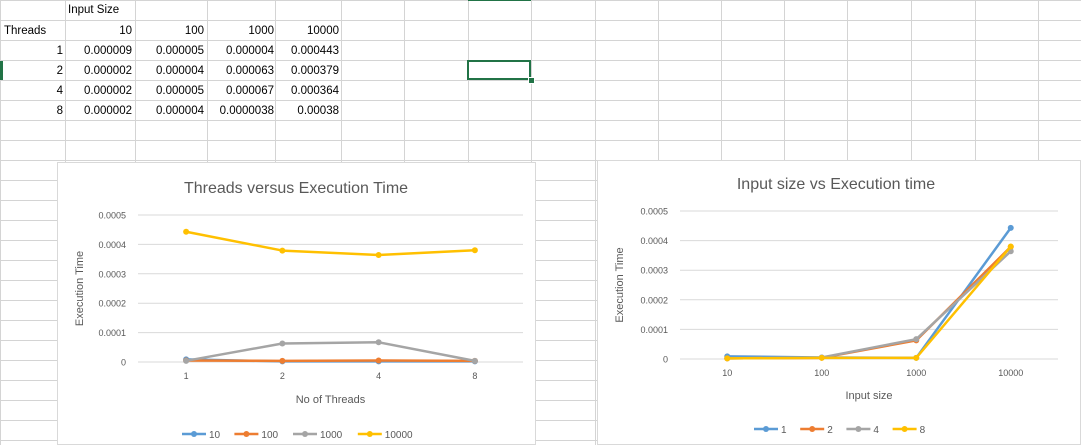  I want to click on threads-header: Threads, so click(25, 31).